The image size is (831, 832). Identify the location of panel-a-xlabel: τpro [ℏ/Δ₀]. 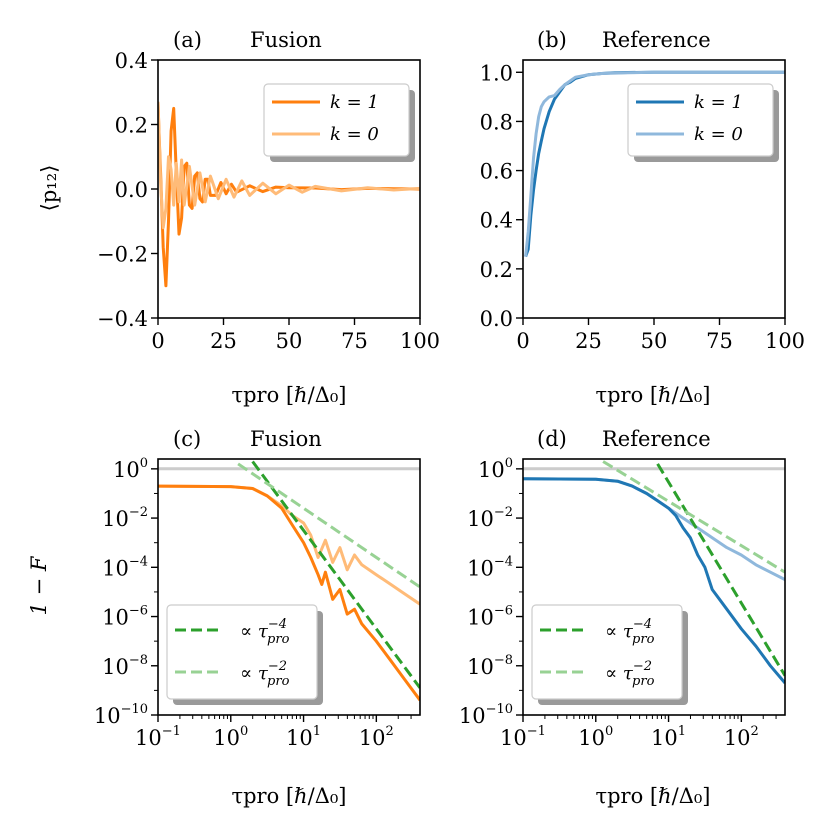
(289, 395).